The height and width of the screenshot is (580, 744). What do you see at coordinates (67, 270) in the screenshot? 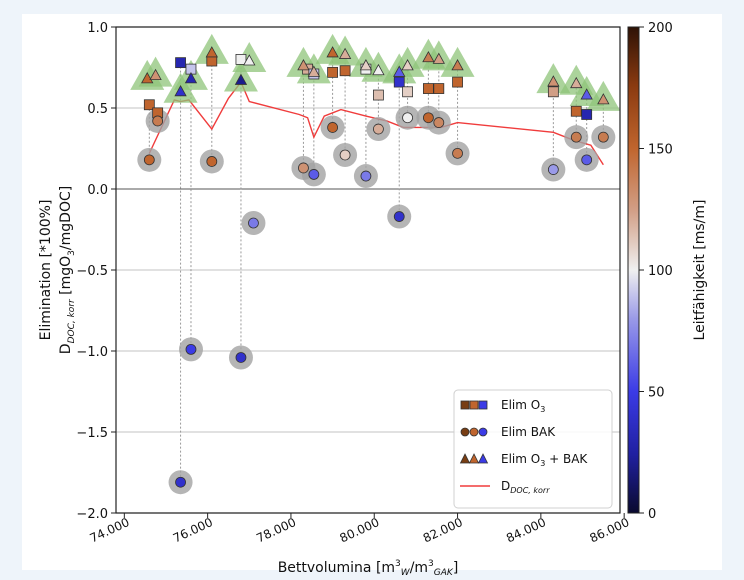
I see `y-axis-label-line2: DDOC, korr [mgO3/mgDOC]` at bounding box center [67, 270].